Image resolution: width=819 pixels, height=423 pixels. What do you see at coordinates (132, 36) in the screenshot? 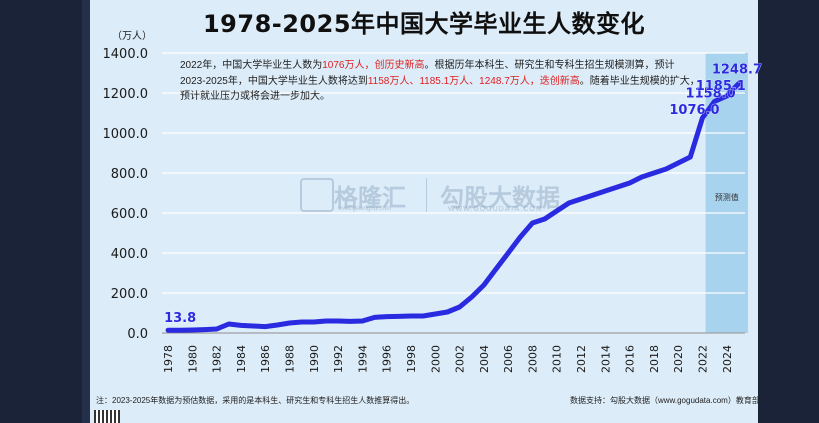
I see `y-unit-label: （万人）` at bounding box center [132, 36].